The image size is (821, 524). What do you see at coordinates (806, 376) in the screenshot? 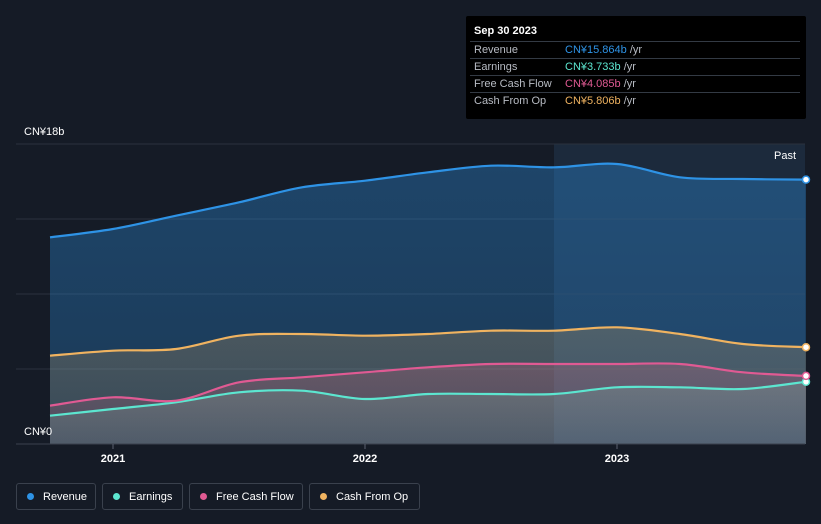
I see `point-free-cash-flow` at bounding box center [806, 376].